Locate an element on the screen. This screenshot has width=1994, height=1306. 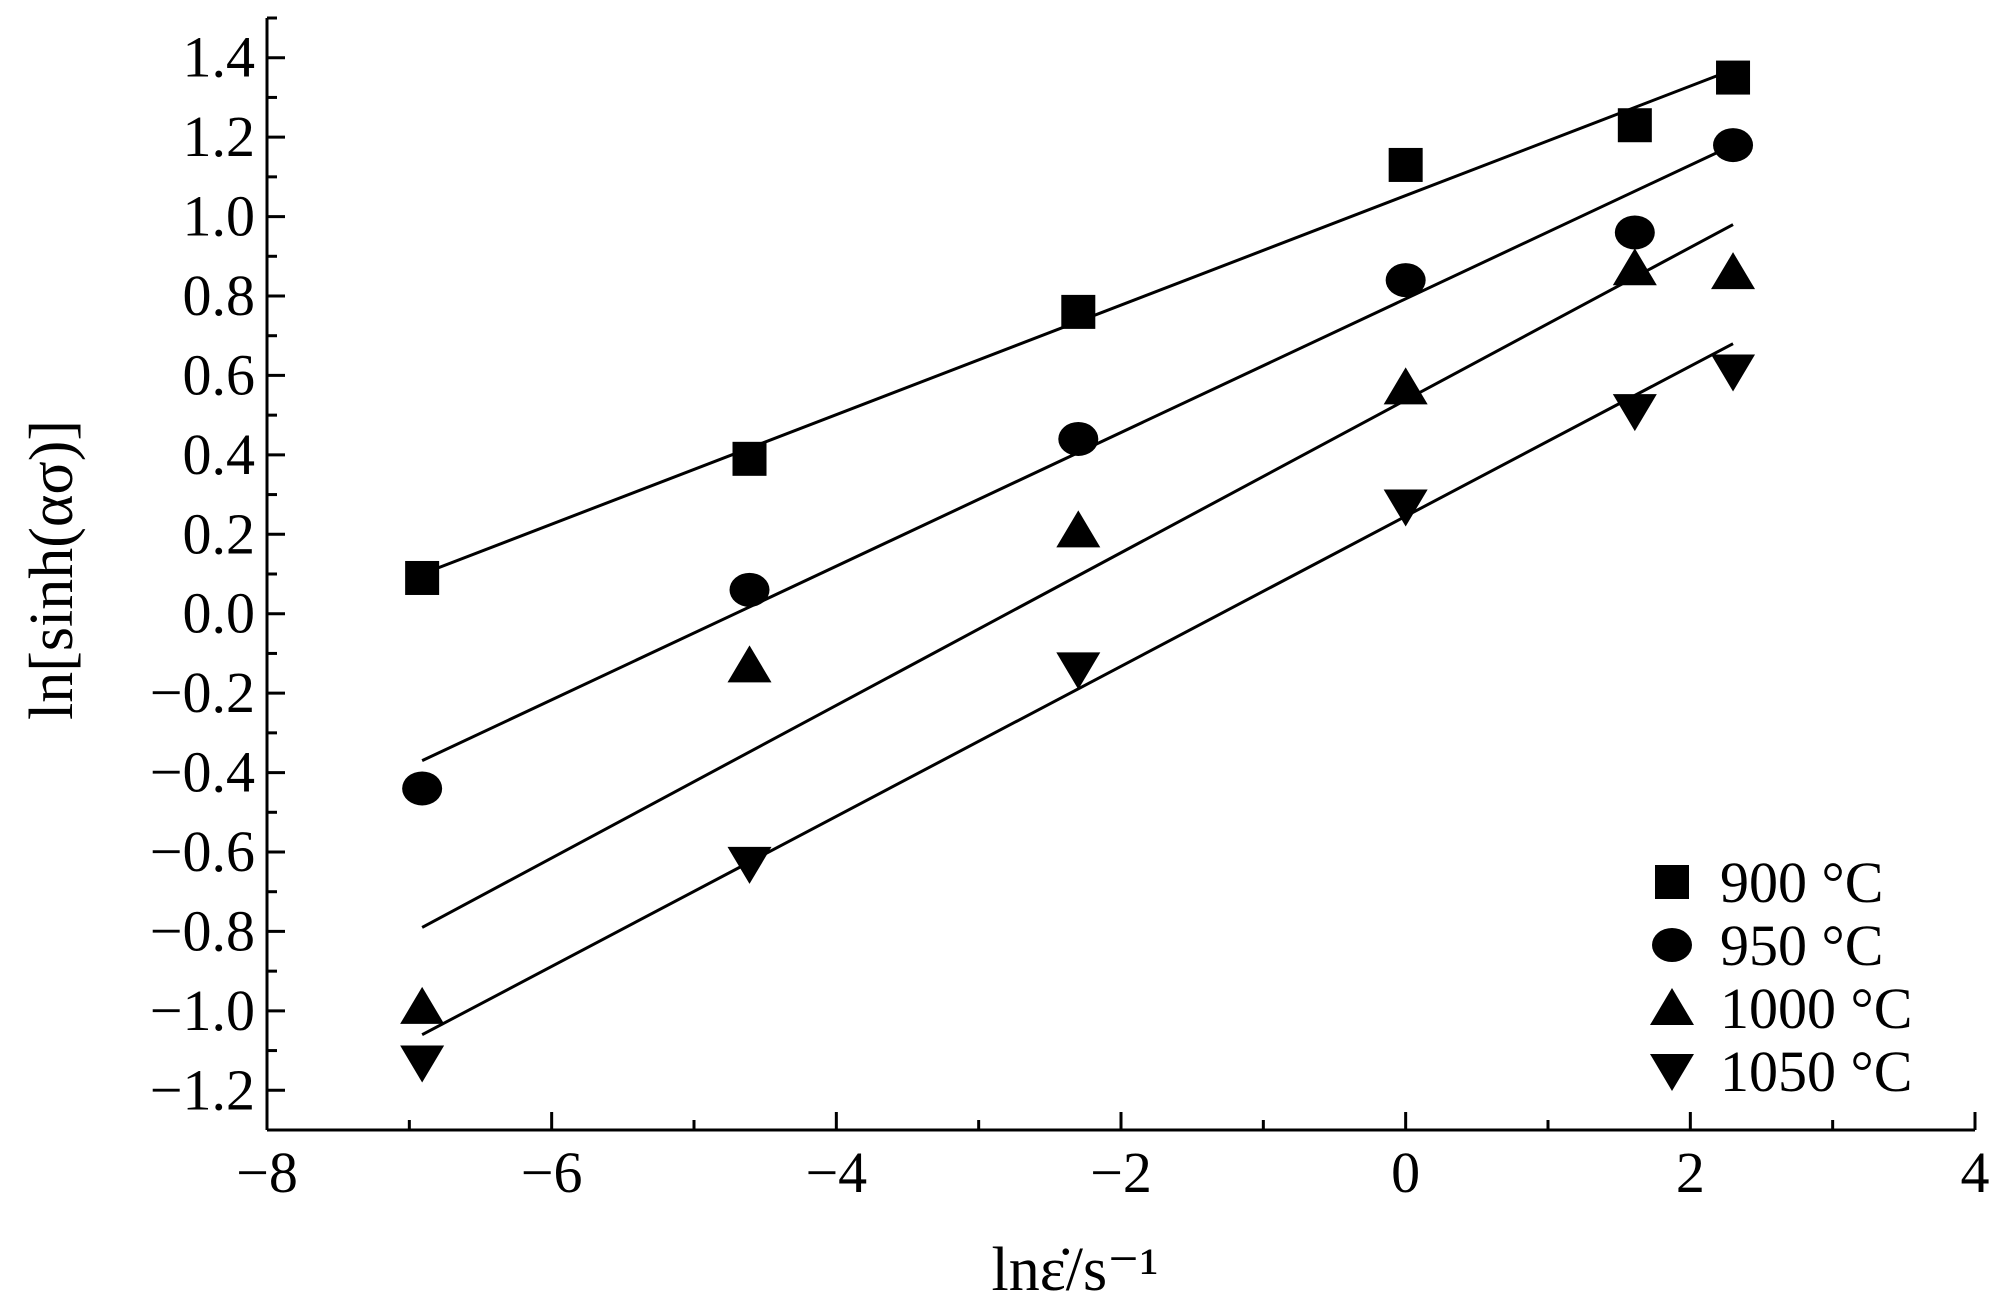
y-tick-label: −0.8 is located at coordinates (202, 930).